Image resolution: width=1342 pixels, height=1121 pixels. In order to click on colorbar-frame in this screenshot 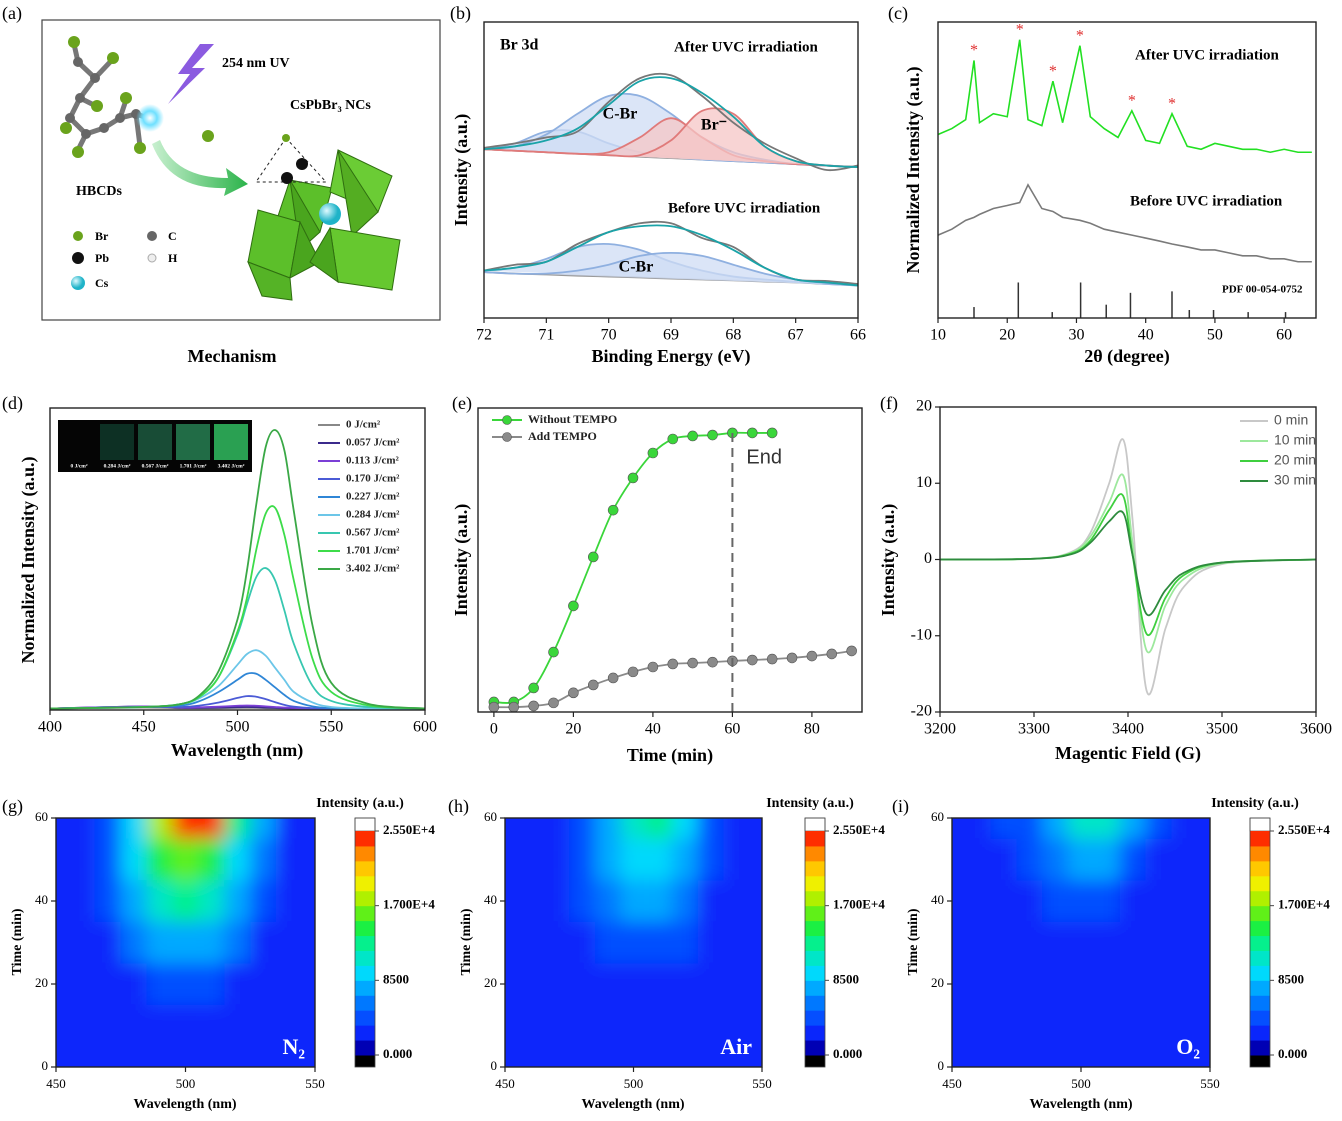, I will do `click(815, 942)`.